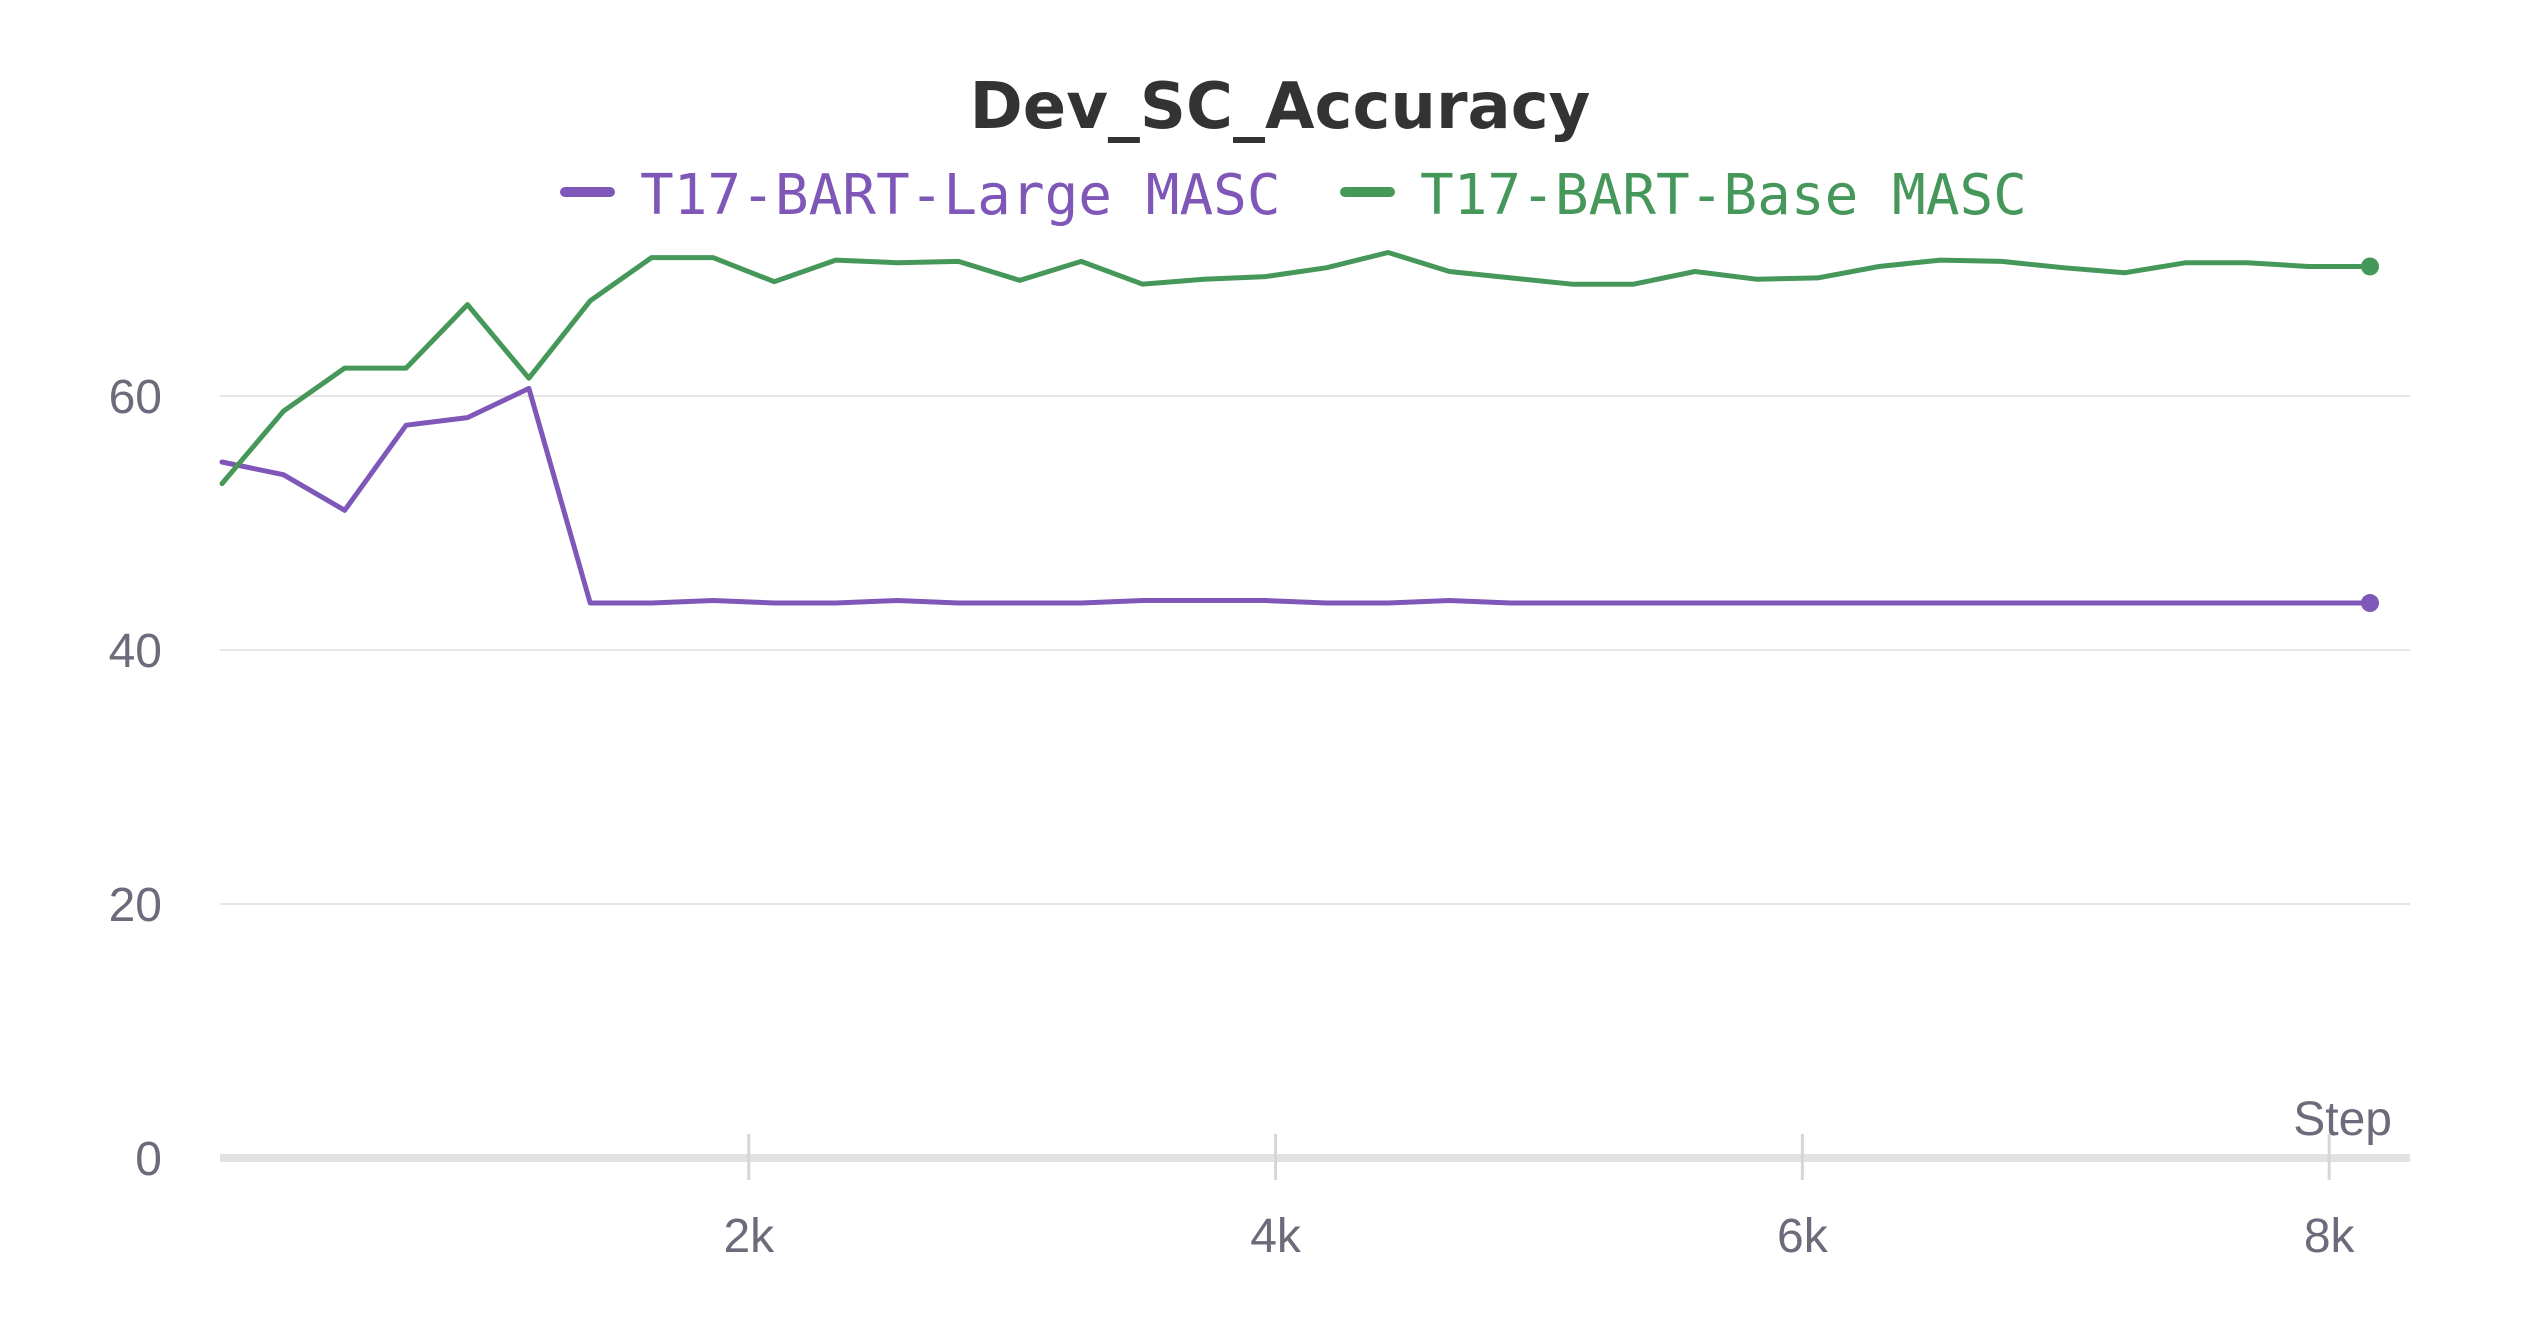  I want to click on x-tick-label-4000: 4k, so click(1276, 1236).